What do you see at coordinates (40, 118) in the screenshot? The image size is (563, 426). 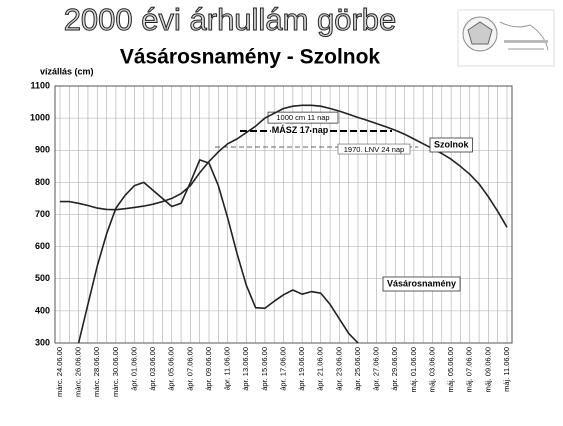 I see `y-tick-label: 1000` at bounding box center [40, 118].